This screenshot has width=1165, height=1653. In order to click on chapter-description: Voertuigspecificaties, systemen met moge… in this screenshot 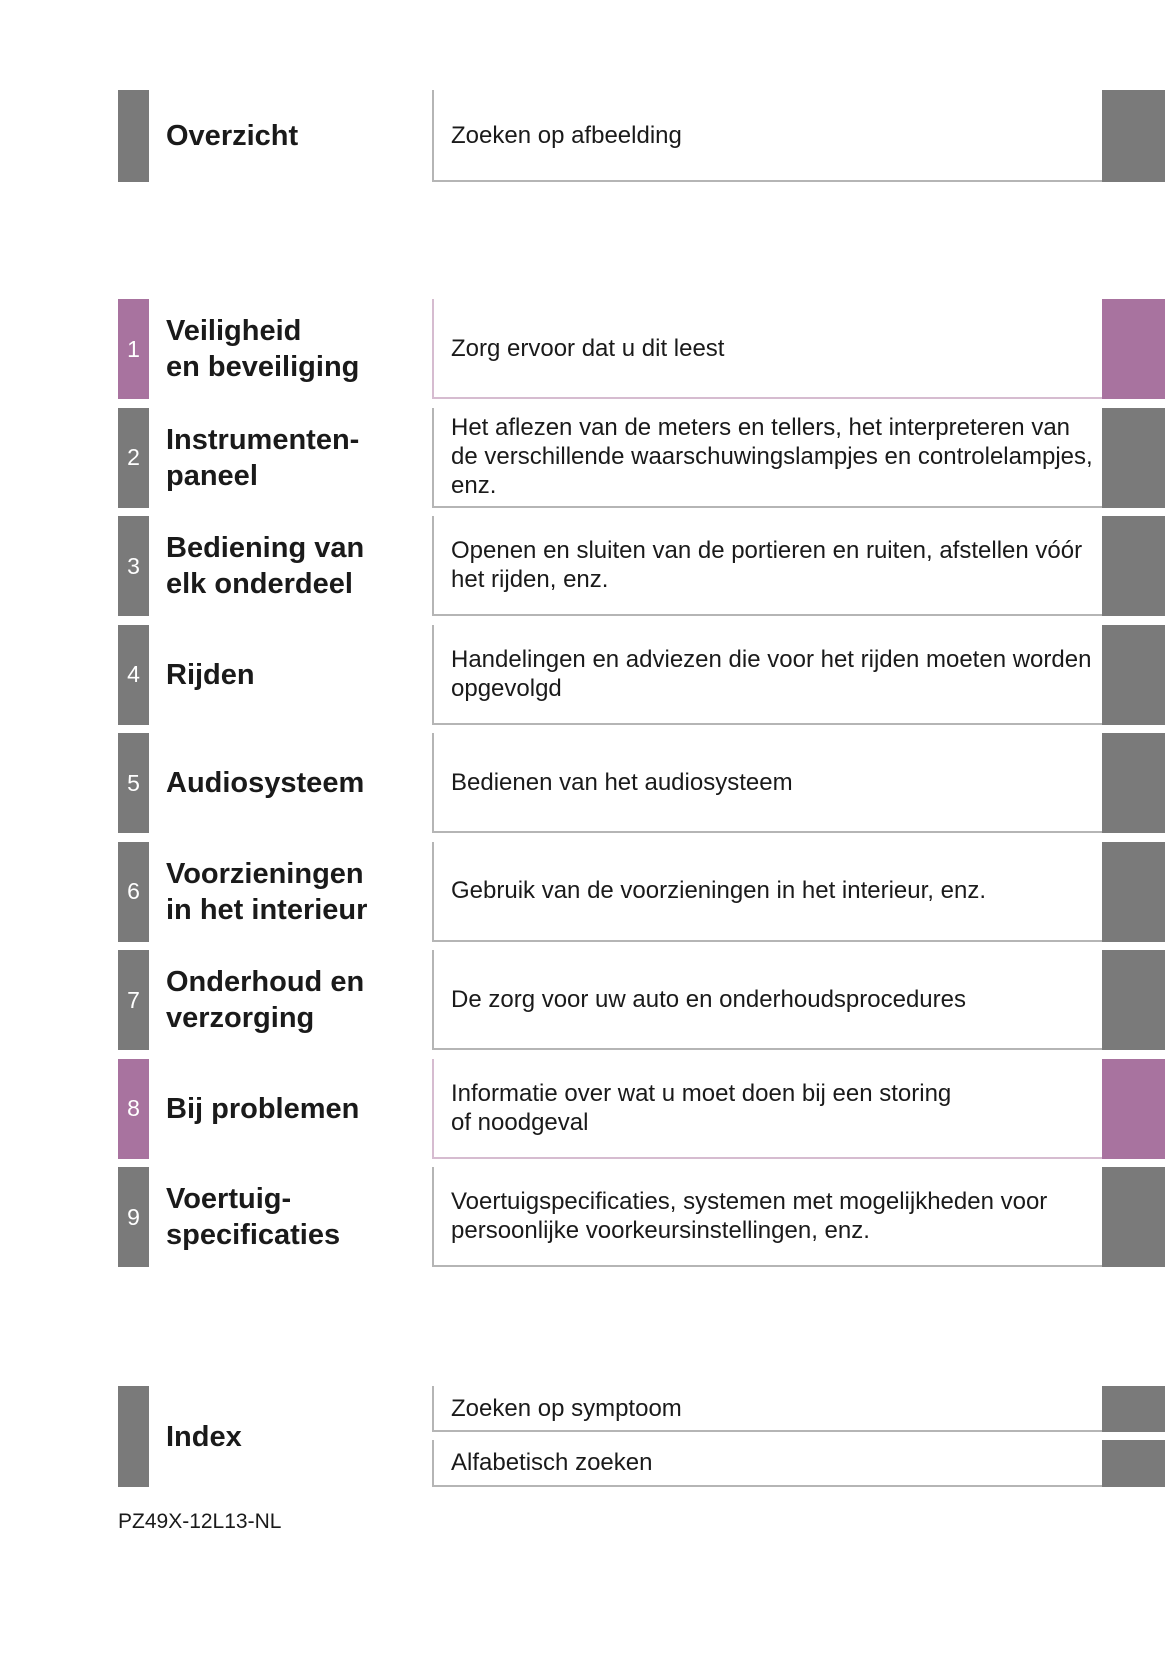, I will do `click(767, 1217)`.